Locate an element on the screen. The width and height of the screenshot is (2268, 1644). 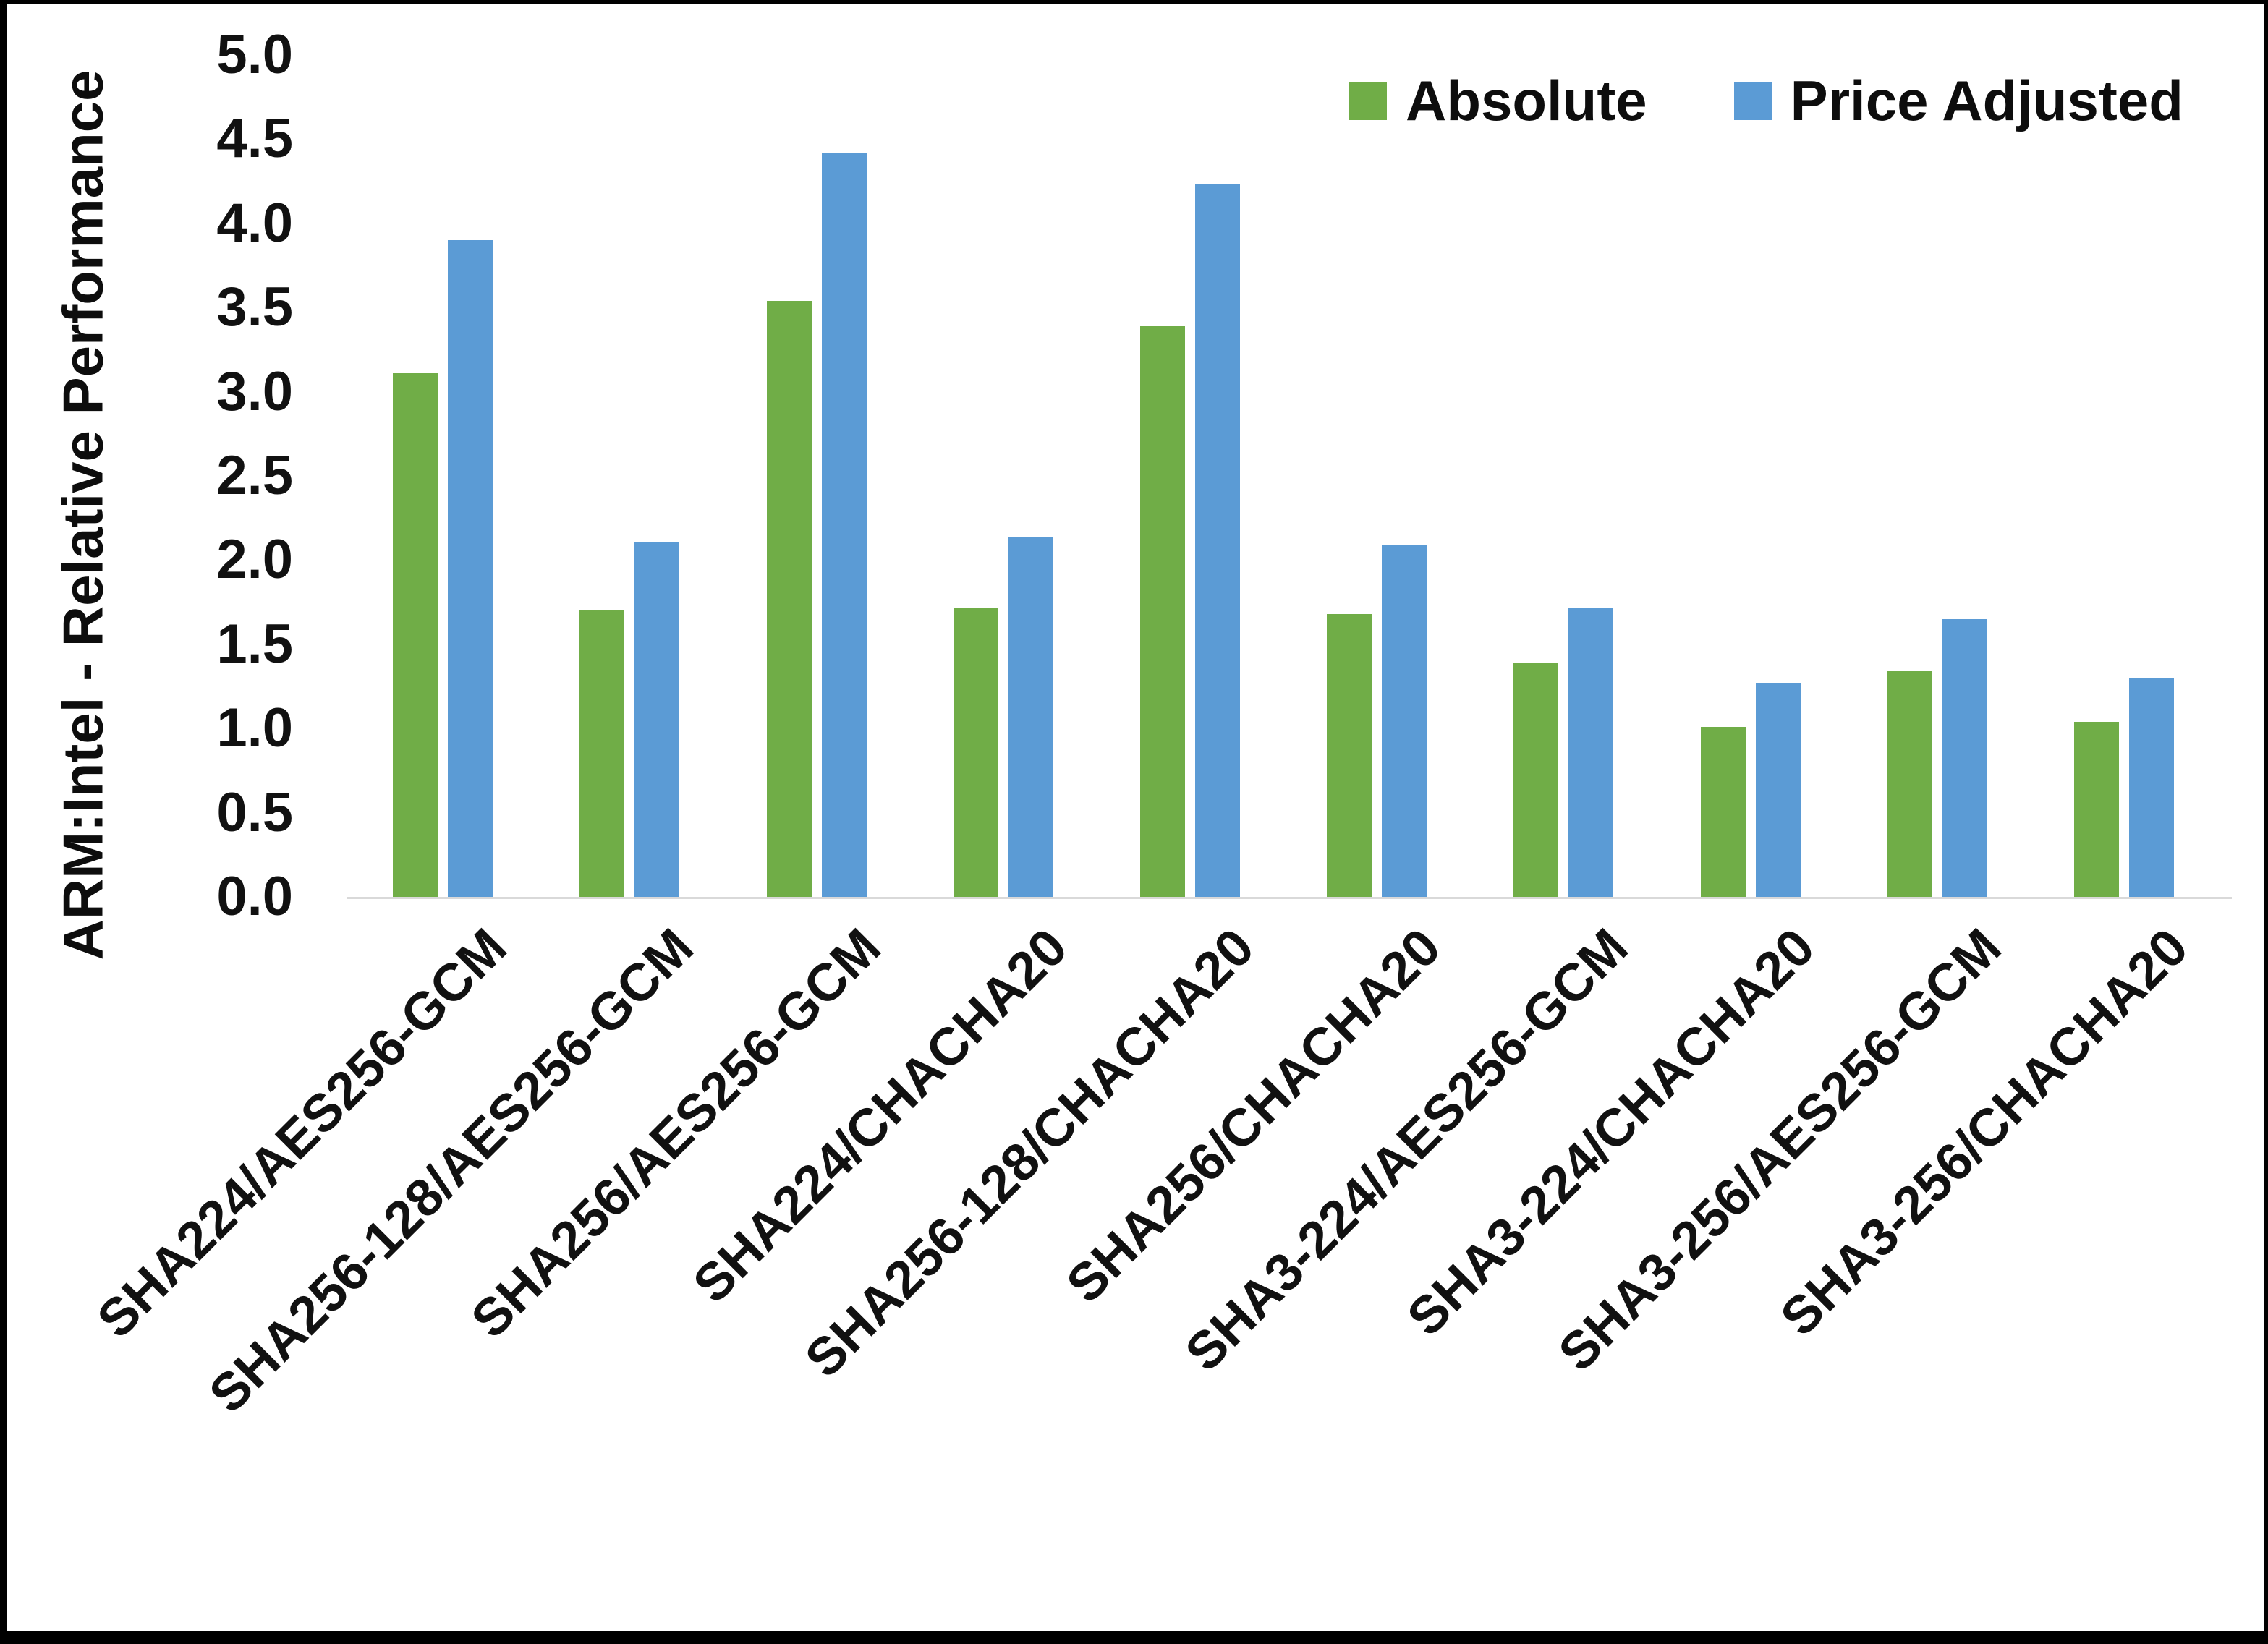
legend-item-price-adjusted: Price Adjusted is located at coordinates (1958, 101).